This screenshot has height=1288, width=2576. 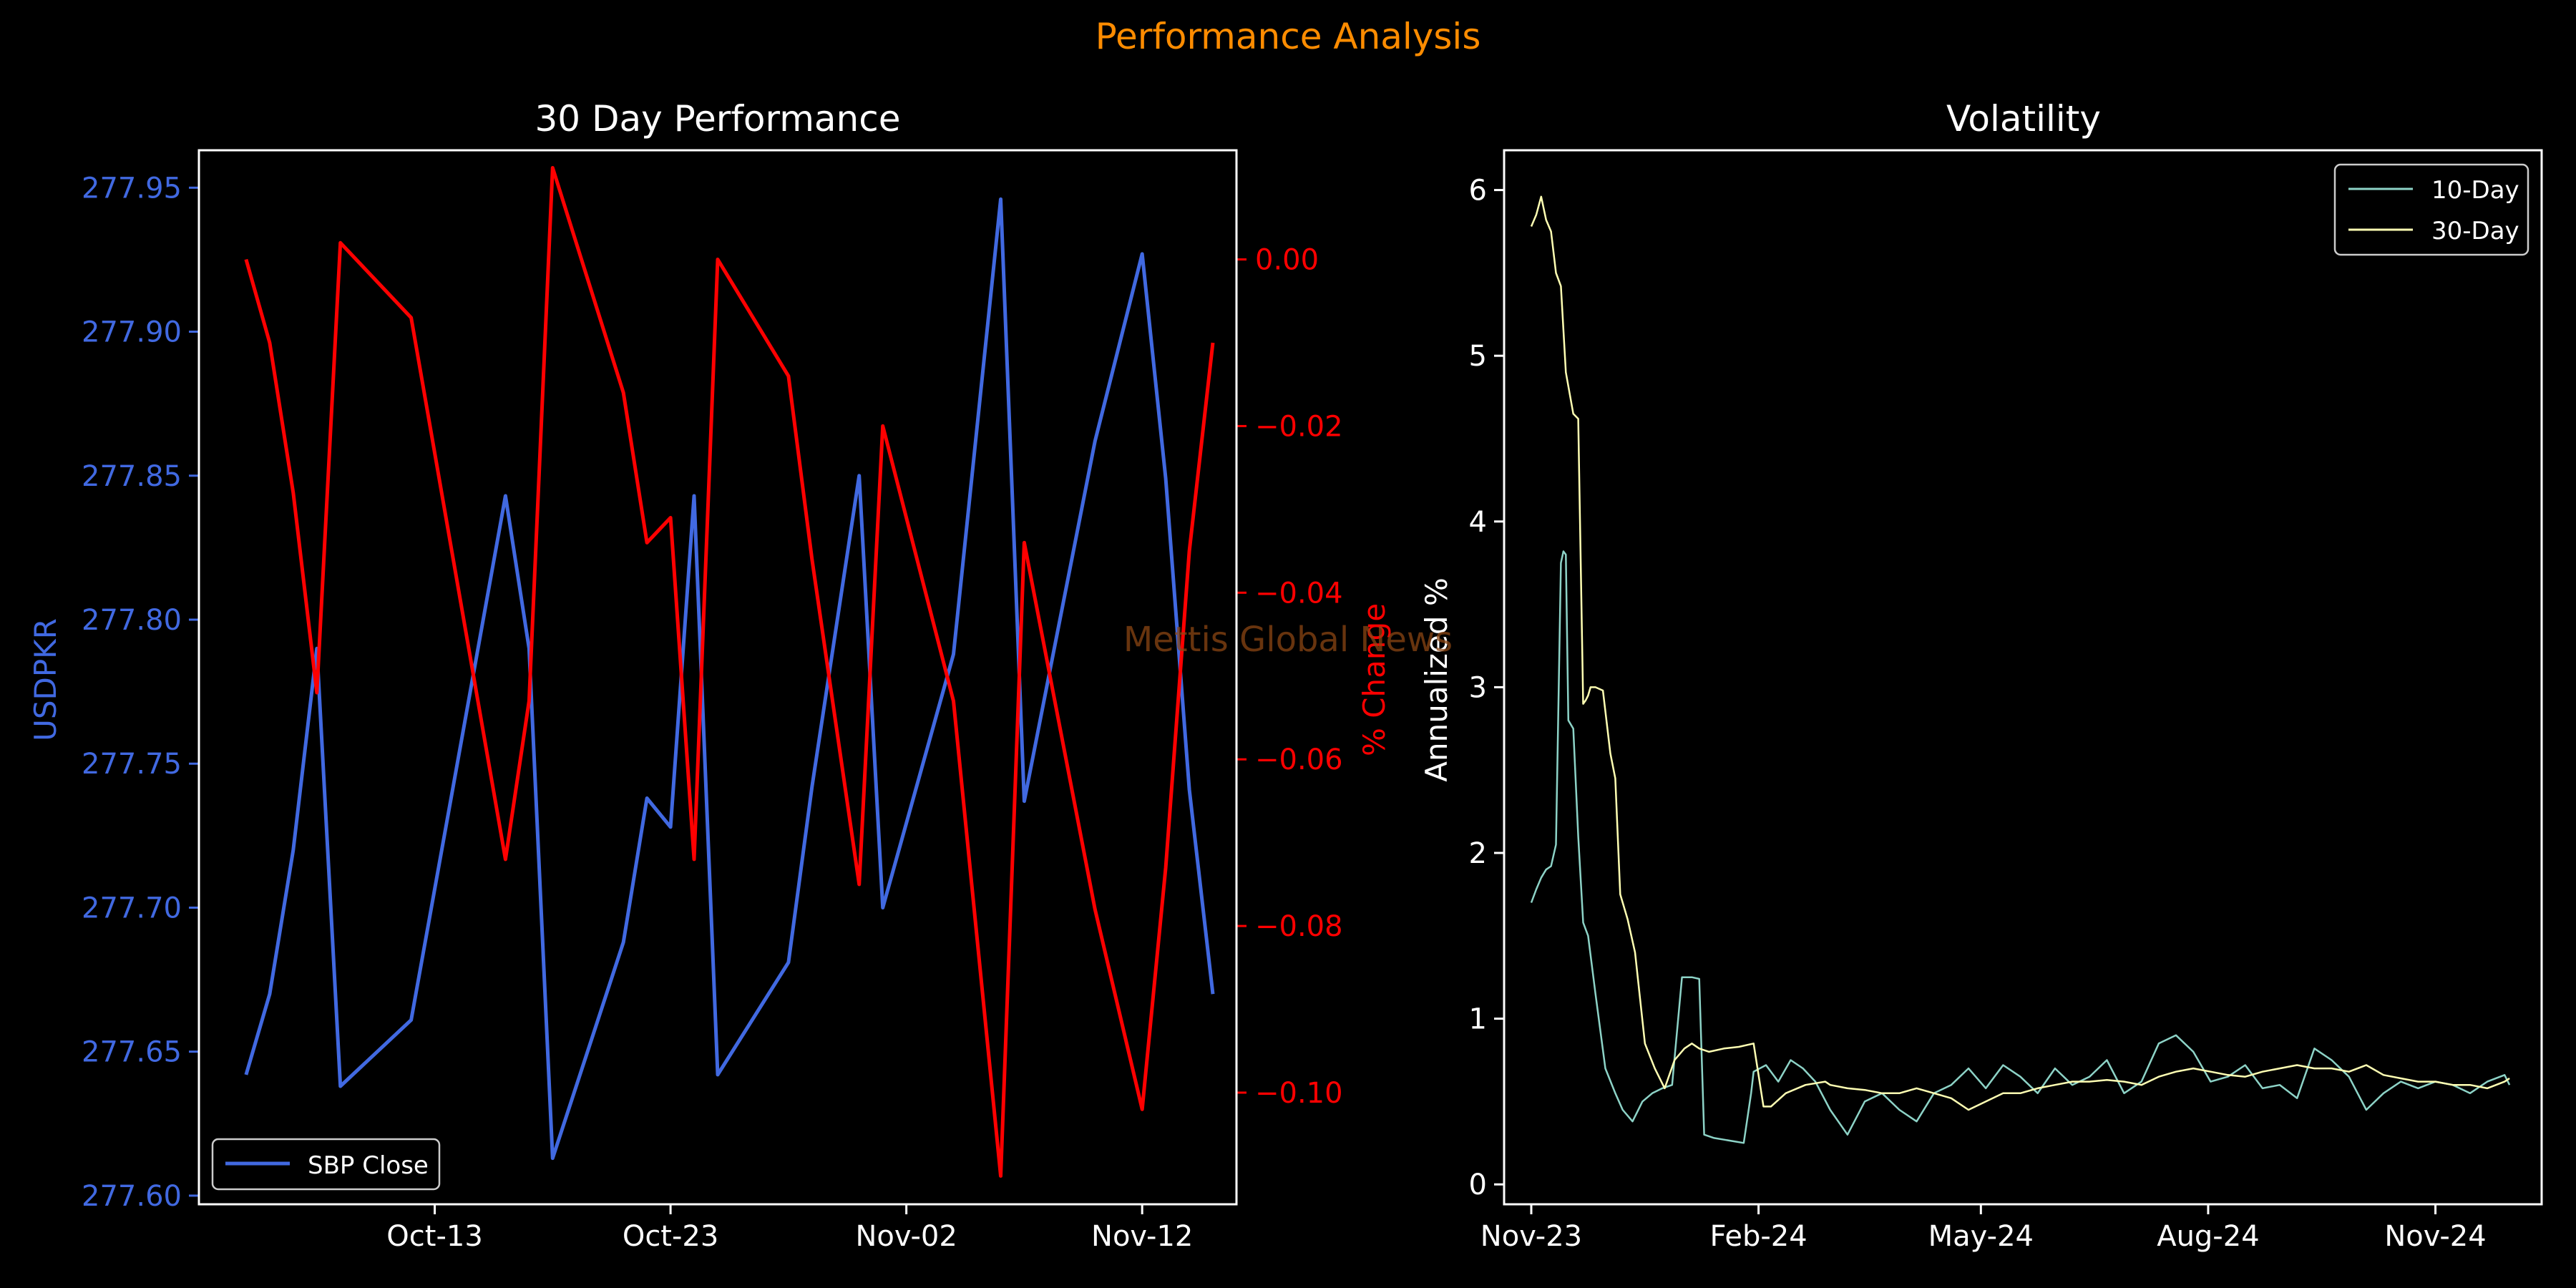 I want to click on y-tick-label-left-7: 277.95, so click(x=132, y=188).